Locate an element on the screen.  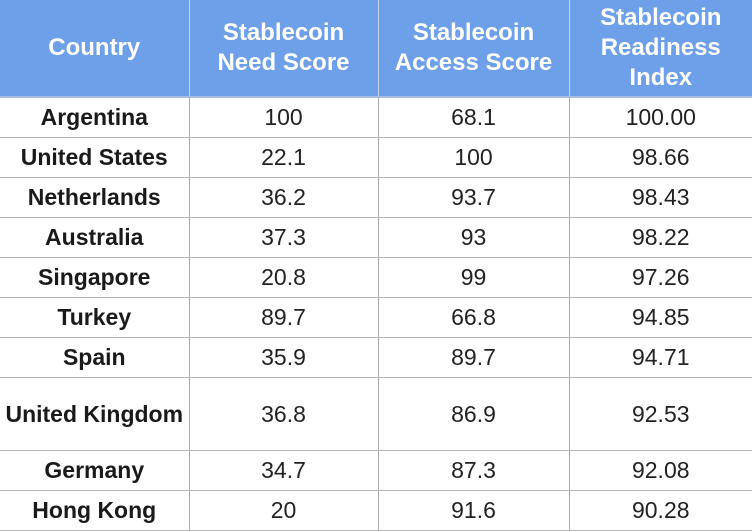
country-cell: United States is located at coordinates (95, 157).